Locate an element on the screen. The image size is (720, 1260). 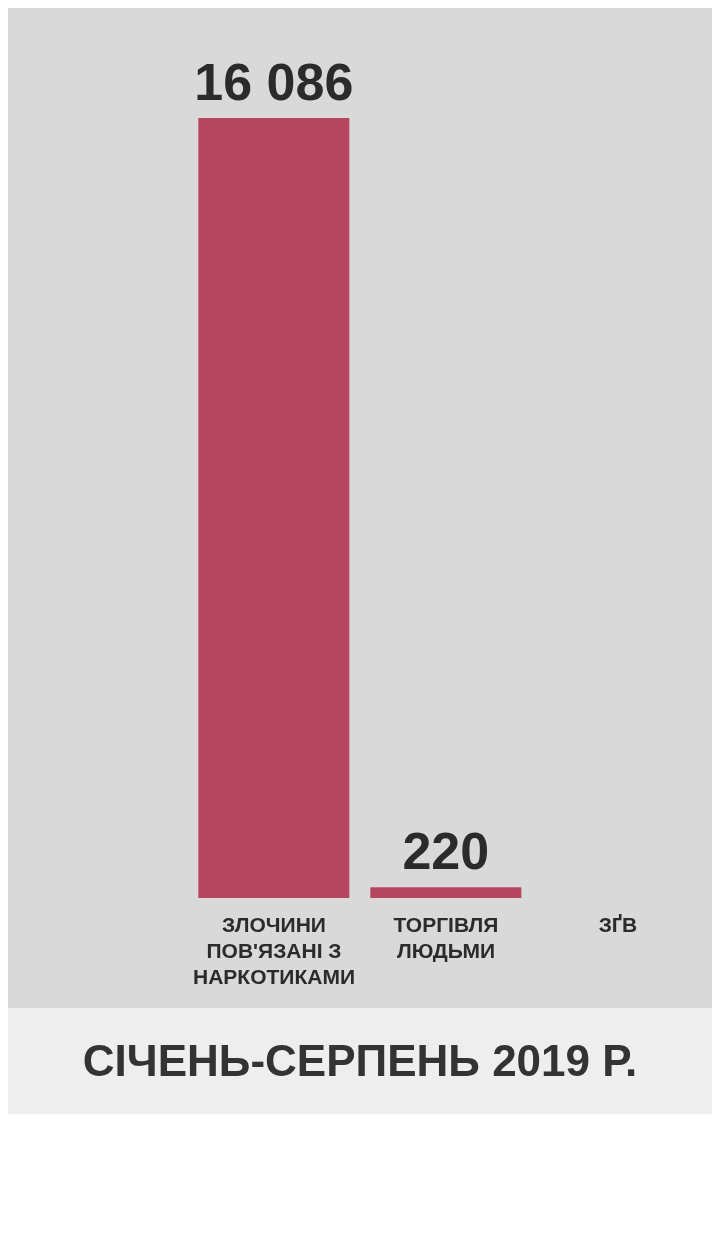
x-tick-label: ЗҐВ is located at coordinates (618, 924).